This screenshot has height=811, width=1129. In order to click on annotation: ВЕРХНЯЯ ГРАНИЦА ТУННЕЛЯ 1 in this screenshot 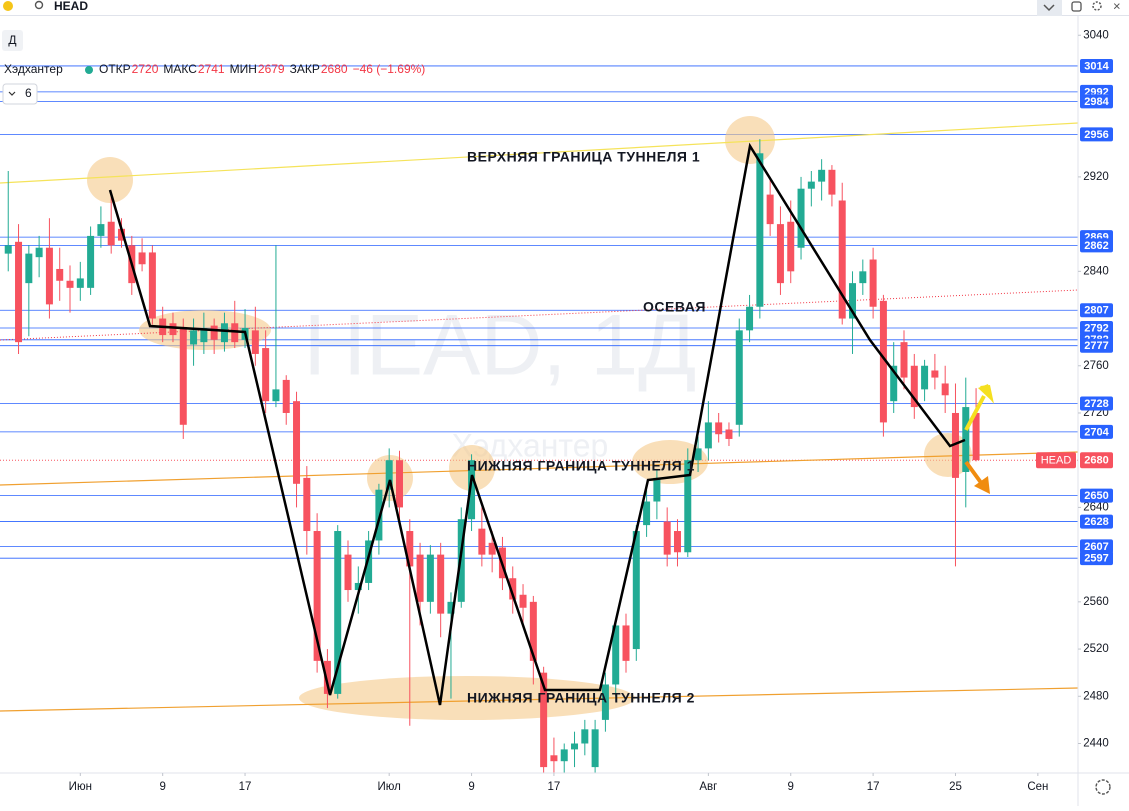, I will do `click(583, 157)`.